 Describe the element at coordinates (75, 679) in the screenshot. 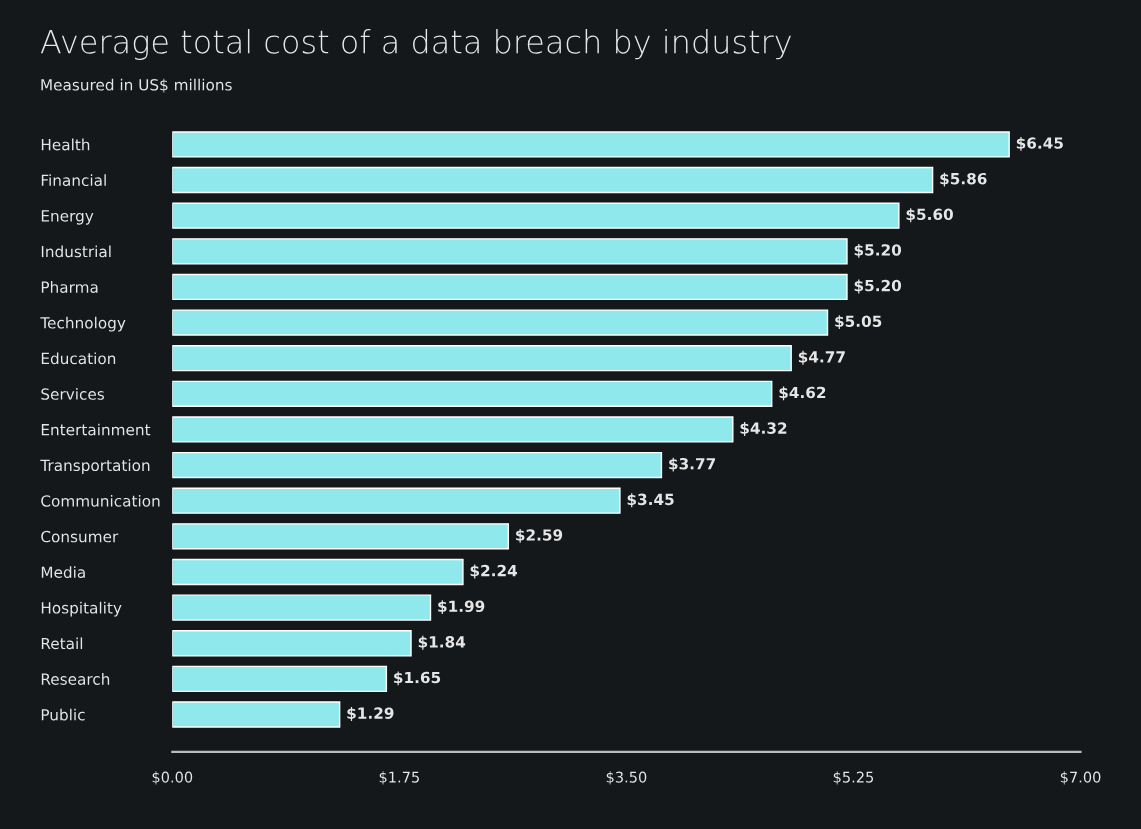

I see `y-tick-label: Research` at that location.